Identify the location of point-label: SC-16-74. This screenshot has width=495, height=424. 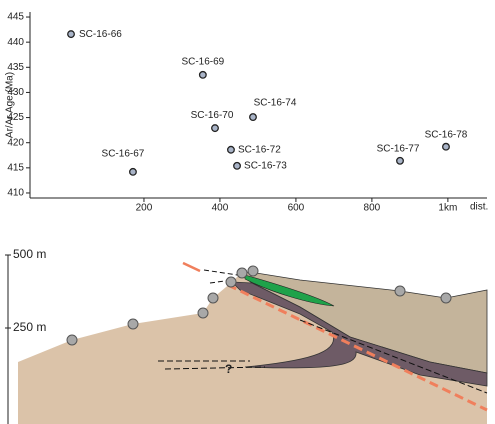
(275, 103).